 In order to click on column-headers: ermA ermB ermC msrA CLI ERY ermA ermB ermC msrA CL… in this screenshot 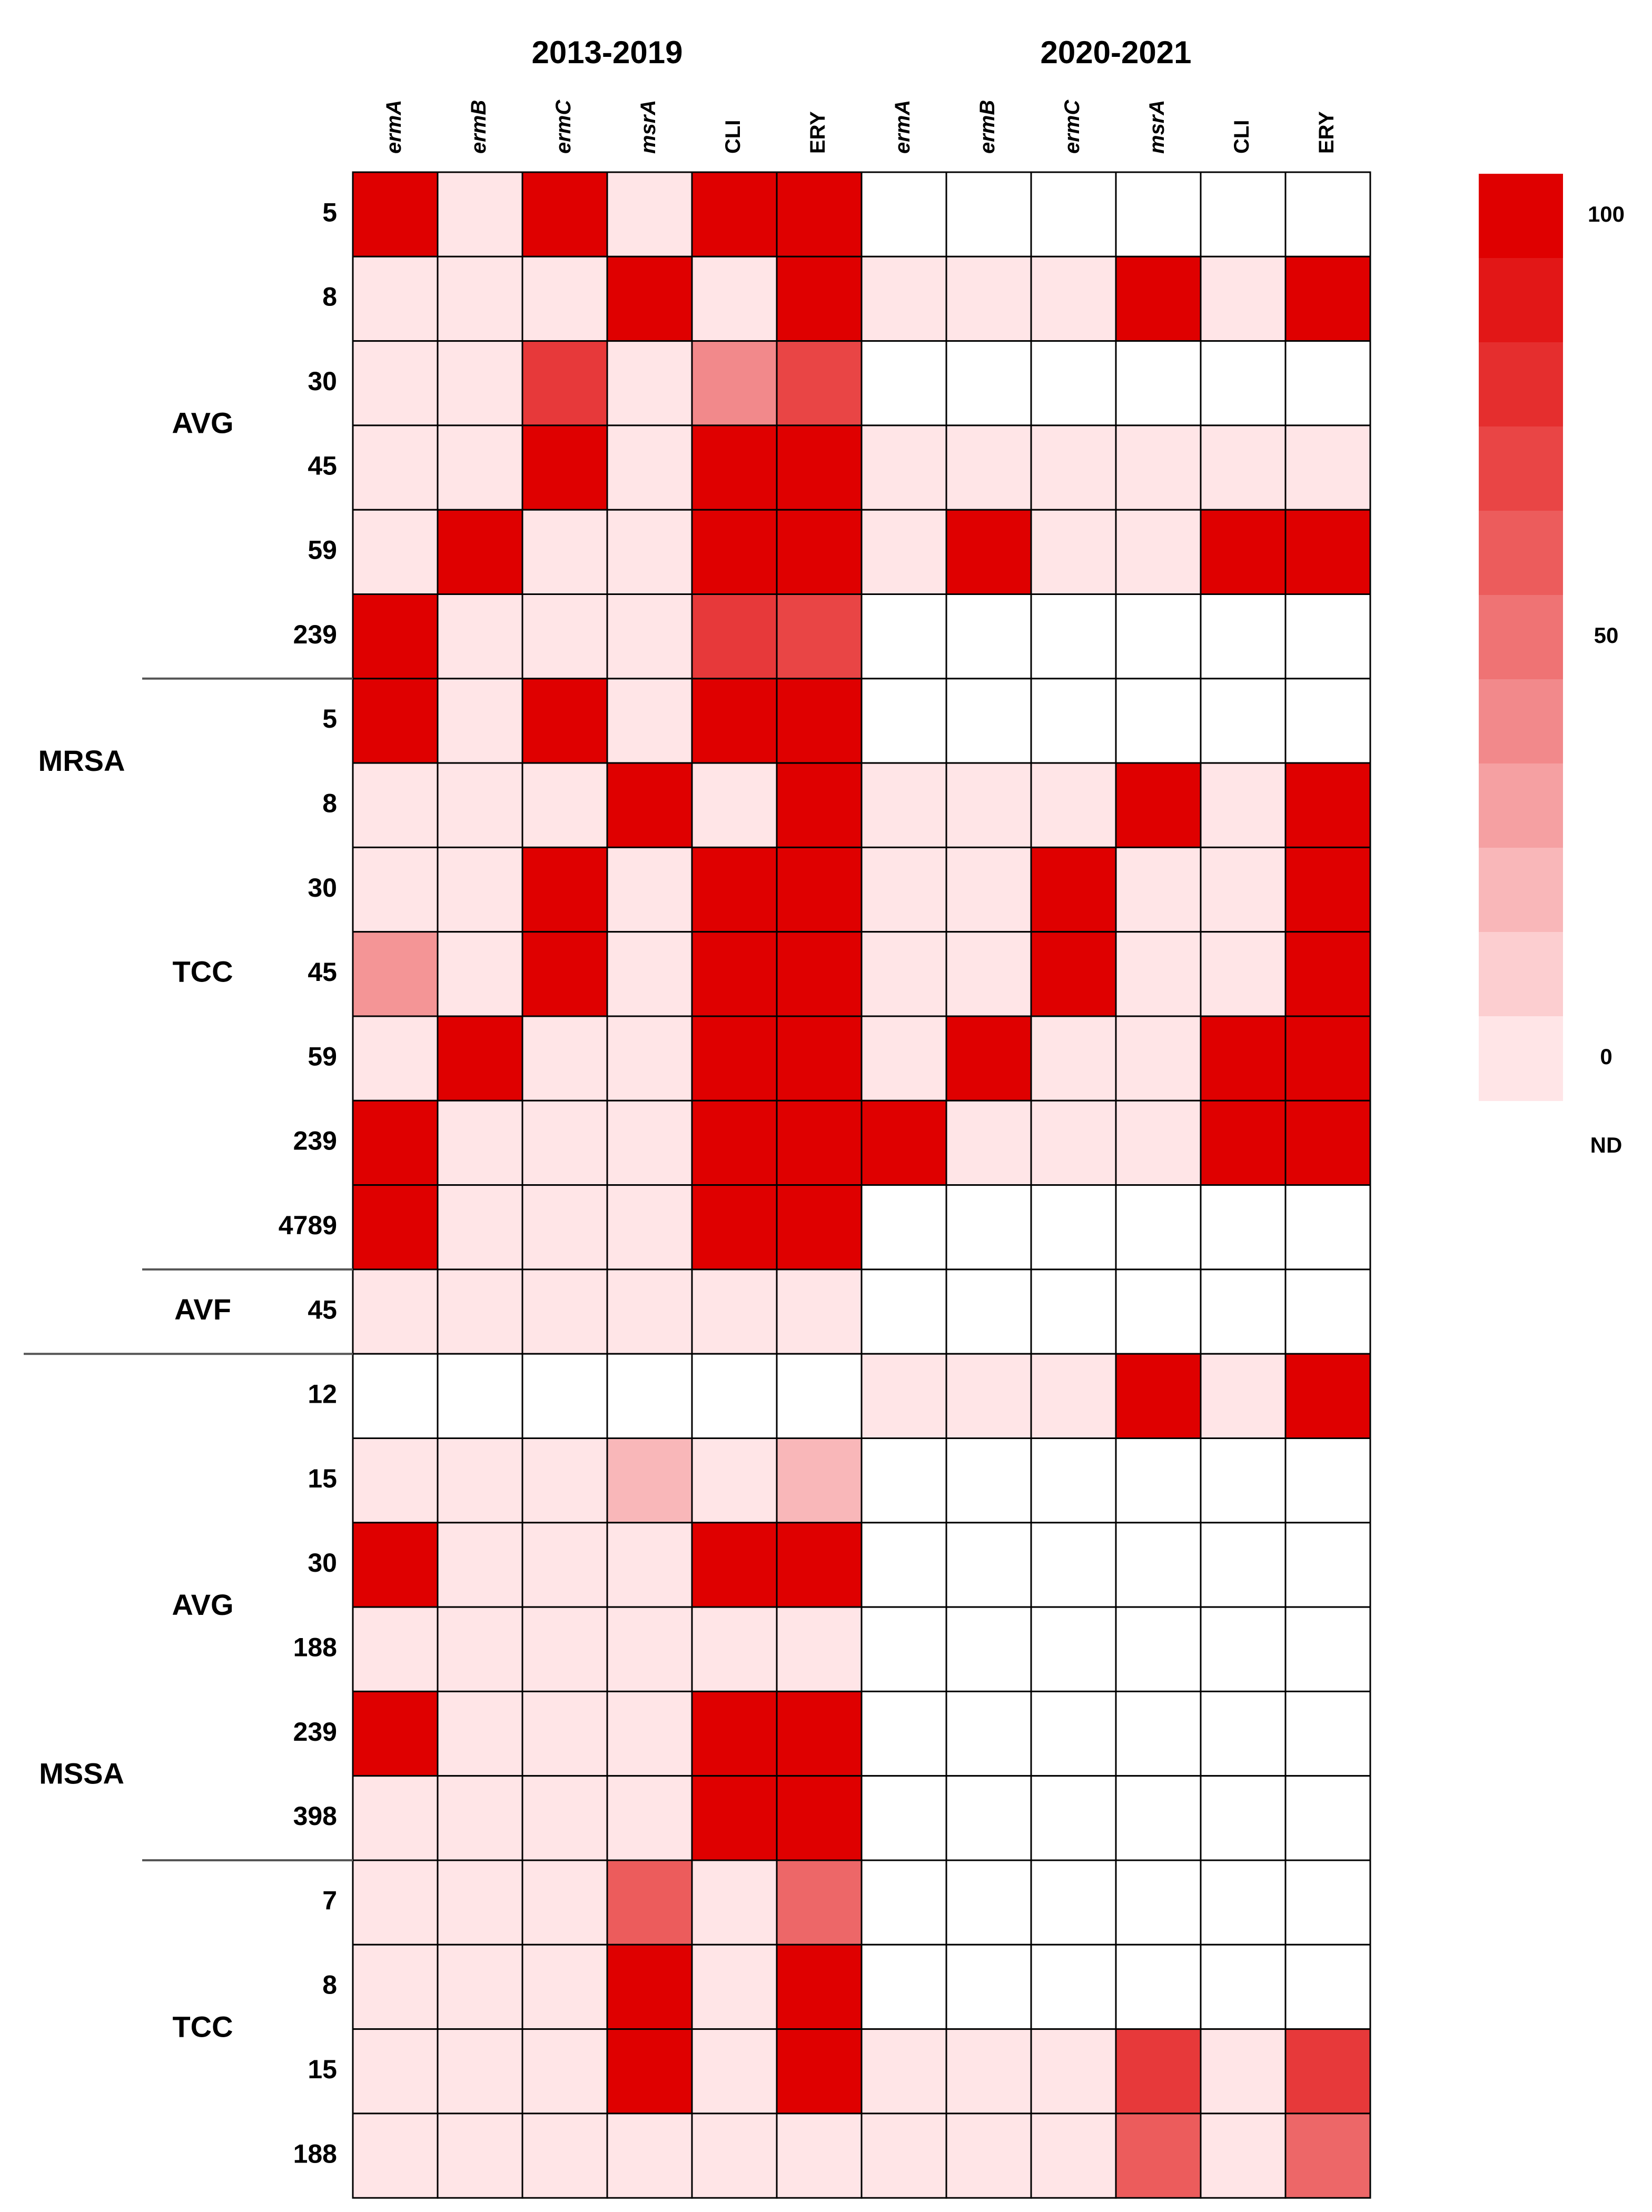, I will do `click(860, 127)`.